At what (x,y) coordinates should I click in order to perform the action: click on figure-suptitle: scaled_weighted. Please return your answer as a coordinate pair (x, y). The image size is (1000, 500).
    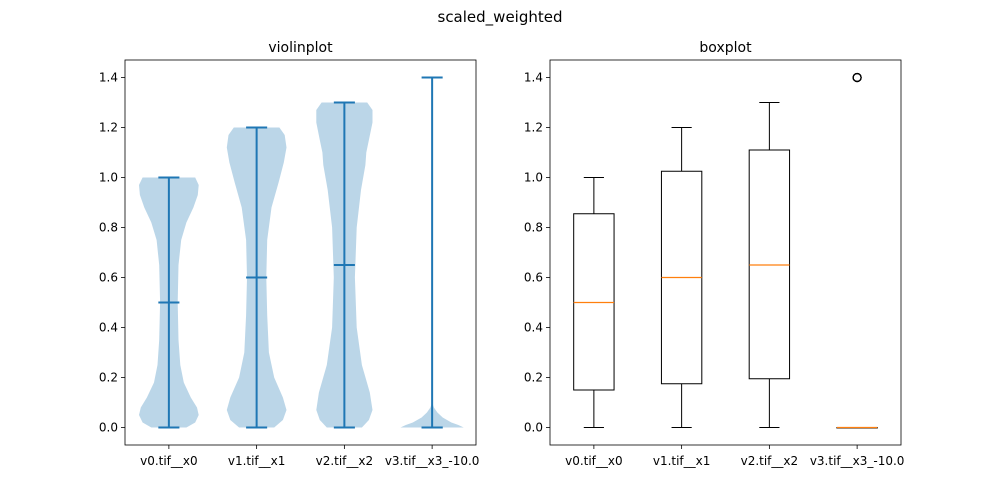
    Looking at the image, I should click on (500, 17).